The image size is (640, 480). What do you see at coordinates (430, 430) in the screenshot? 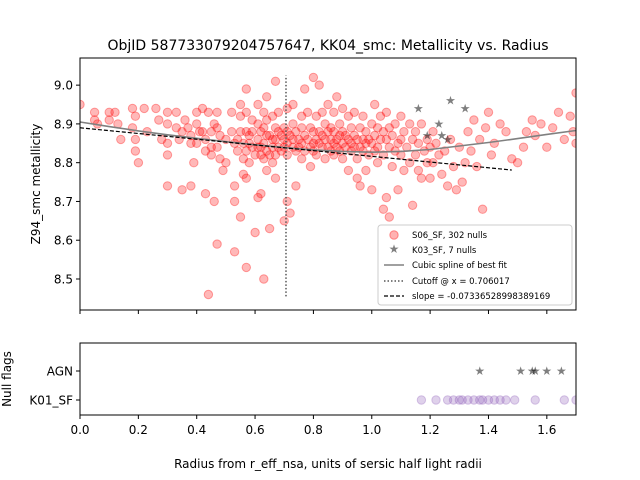
I see `x-tick-label: 1.2` at bounding box center [430, 430].